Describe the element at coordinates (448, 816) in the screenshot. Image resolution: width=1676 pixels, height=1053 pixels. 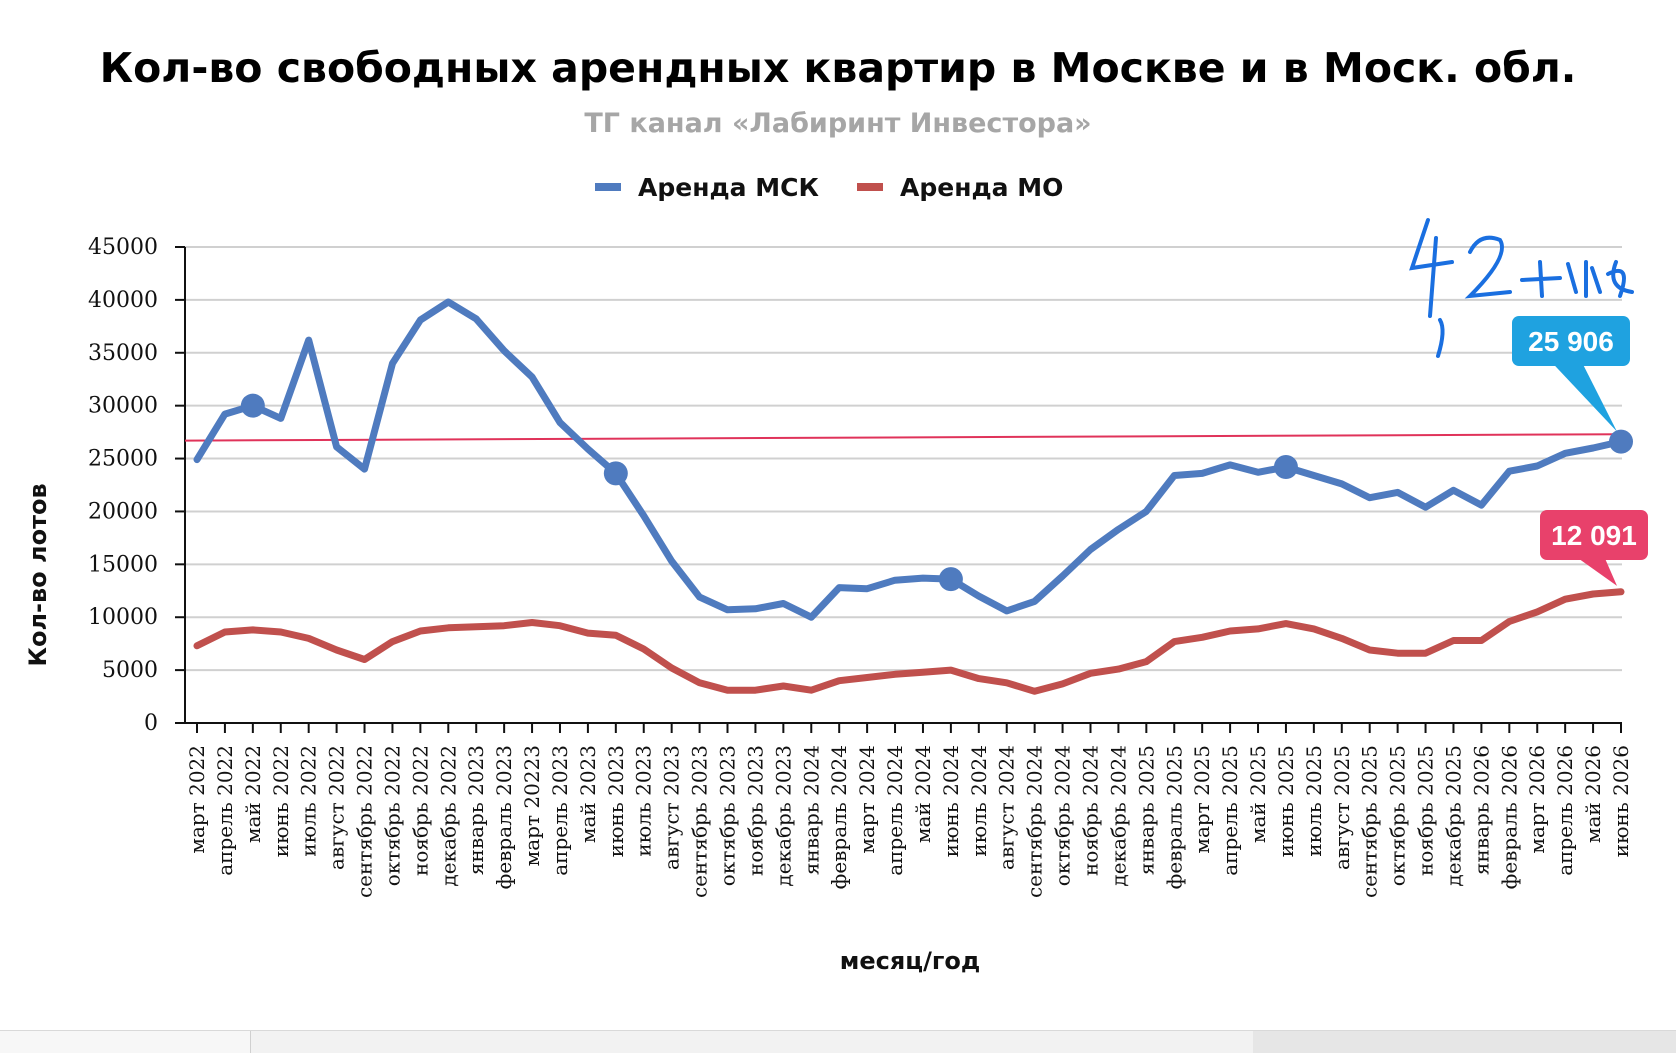
I see `x-tick-label: декабрь 2022` at that location.